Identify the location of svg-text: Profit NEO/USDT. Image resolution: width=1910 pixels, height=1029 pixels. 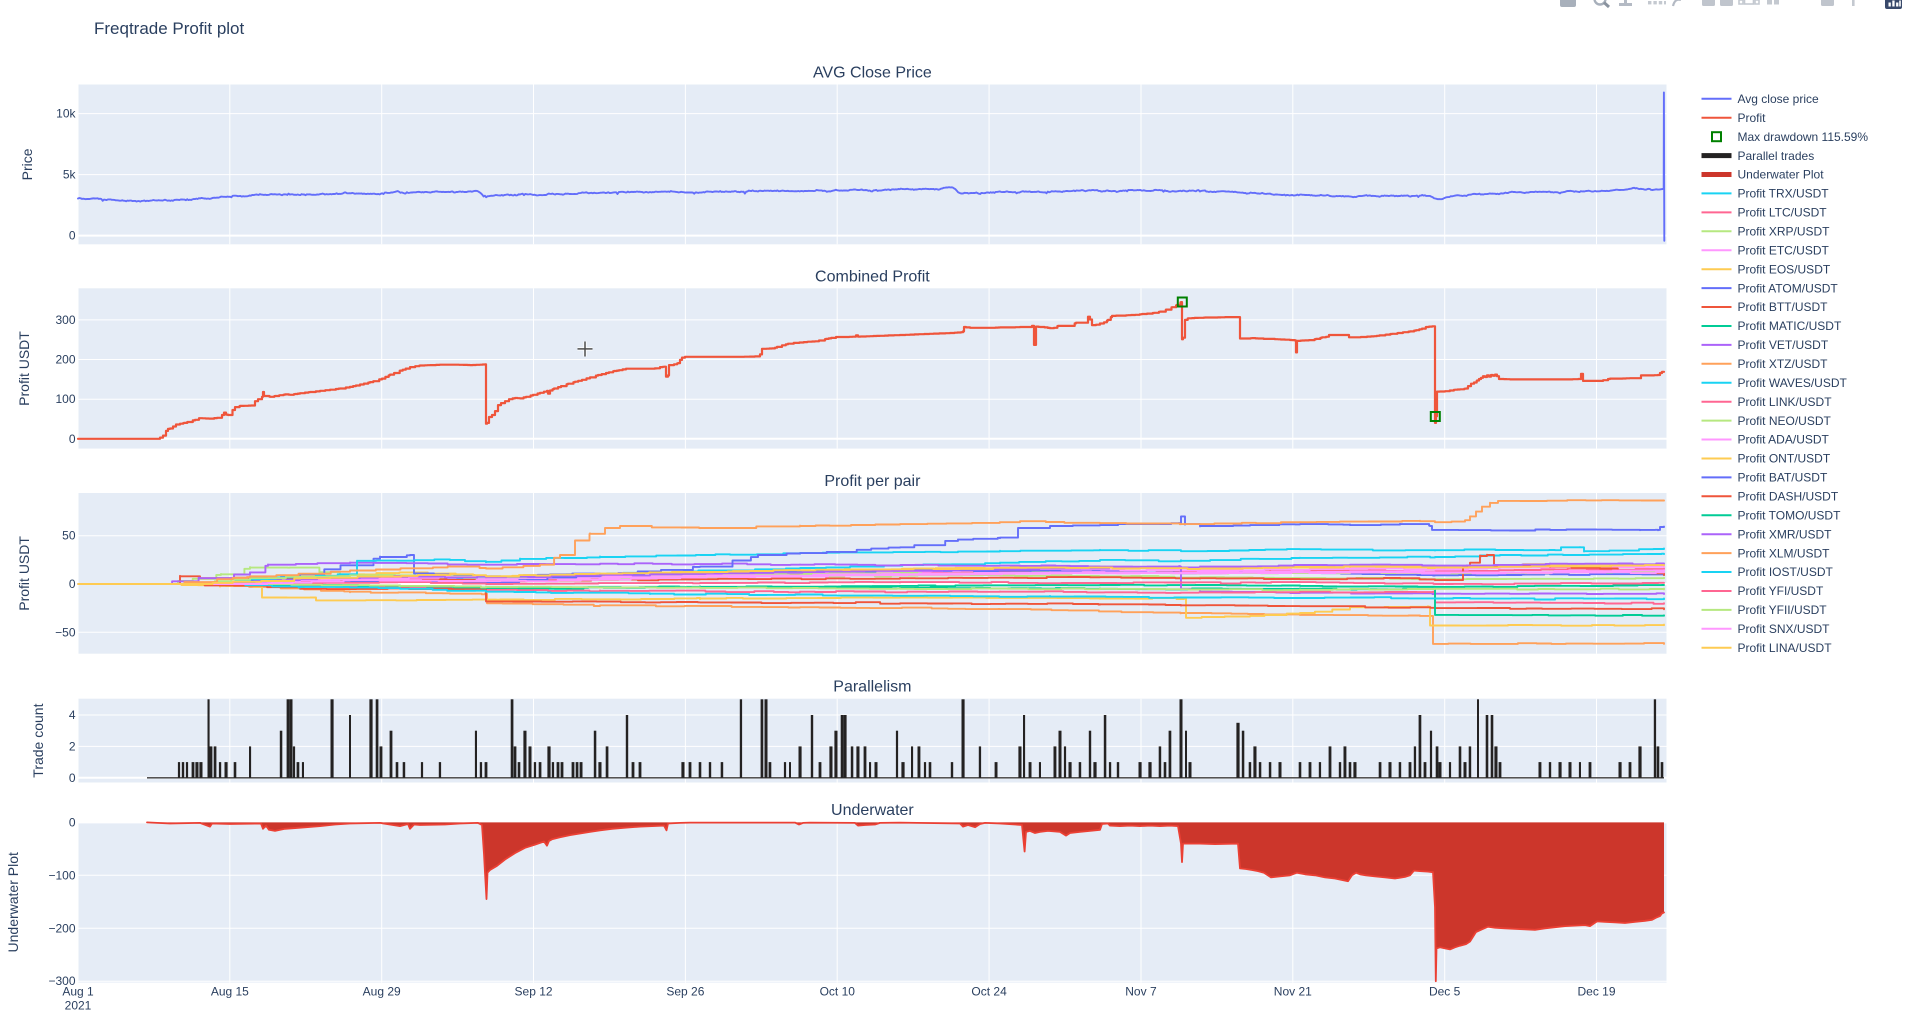
(1785, 421).